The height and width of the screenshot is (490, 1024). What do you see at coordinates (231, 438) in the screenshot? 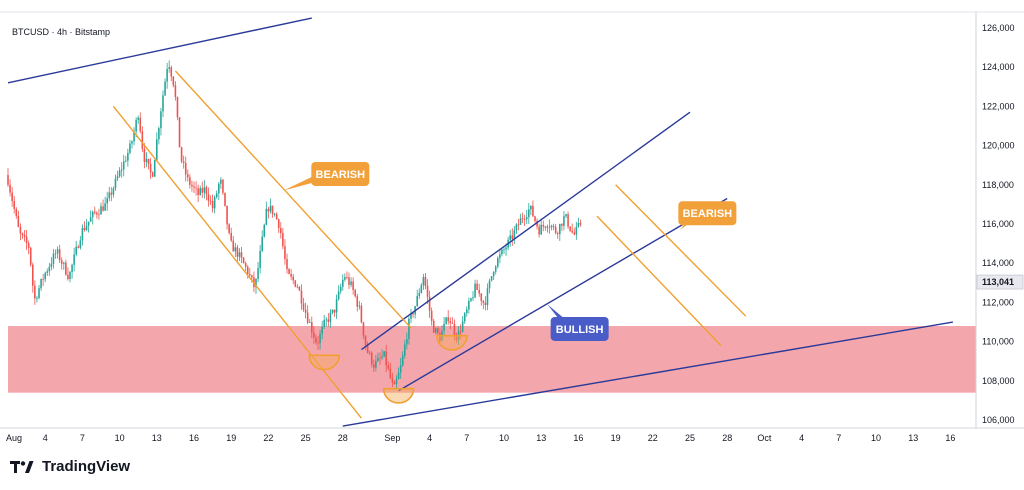
I see `x-tick-label: 19` at bounding box center [231, 438].